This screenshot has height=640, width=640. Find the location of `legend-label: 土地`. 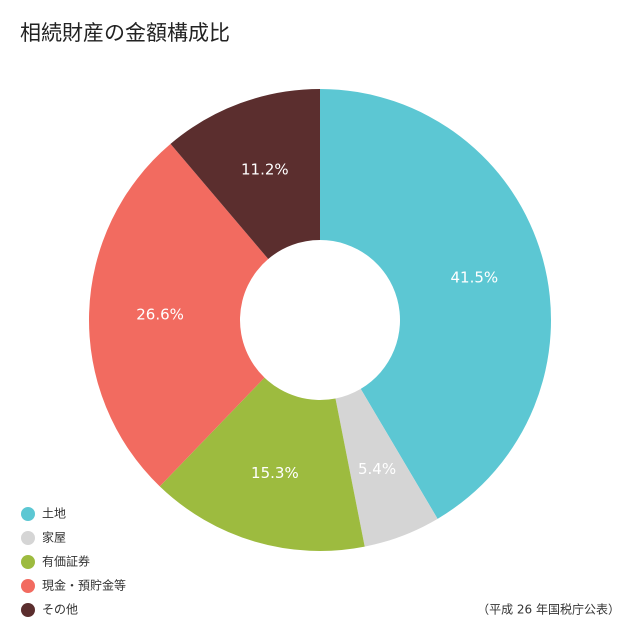

legend-label: 土地 is located at coordinates (54, 514).